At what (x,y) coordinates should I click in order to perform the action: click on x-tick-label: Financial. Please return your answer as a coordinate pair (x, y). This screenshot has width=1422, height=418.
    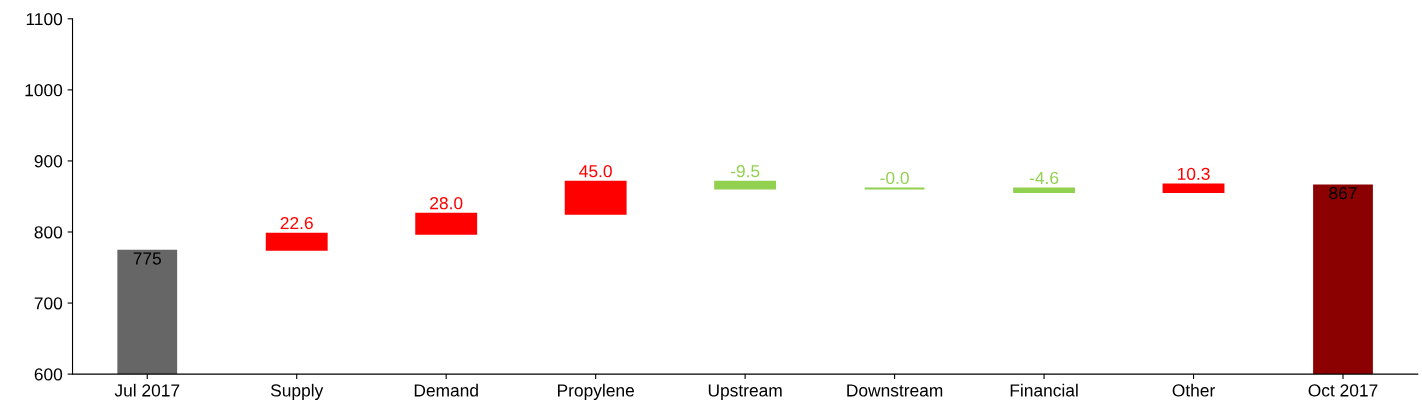
    Looking at the image, I should click on (1044, 390).